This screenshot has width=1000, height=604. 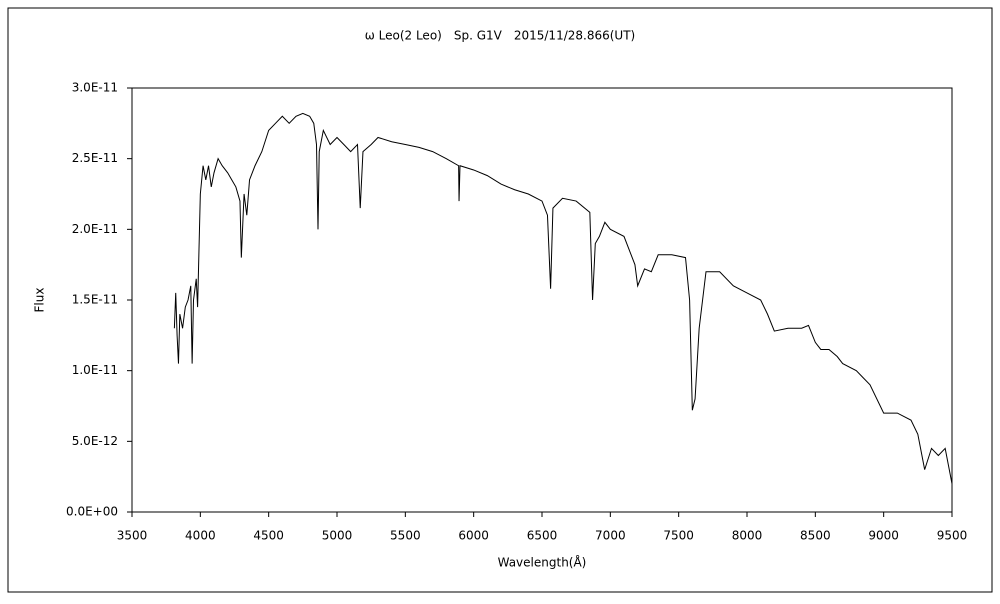 What do you see at coordinates (883, 536) in the screenshot?
I see `x-tick-label: 9000` at bounding box center [883, 536].